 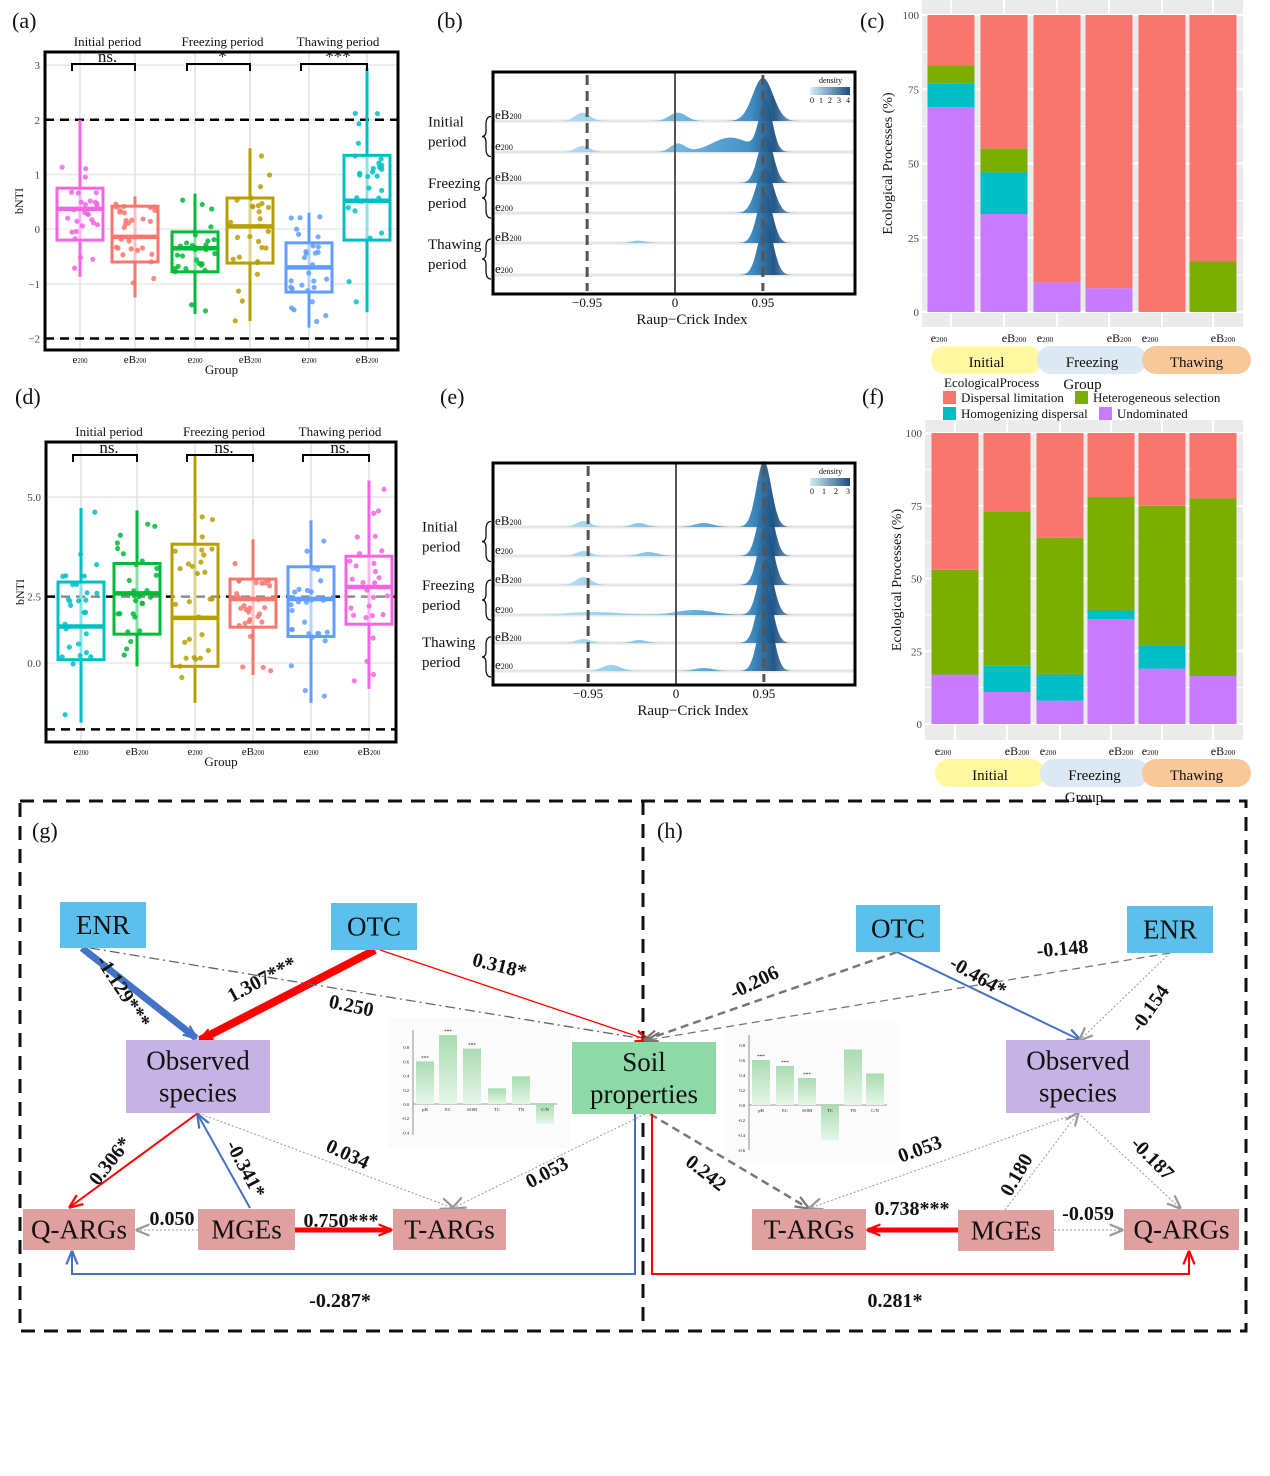 I want to click on node-box-targ, so click(x=809, y=1229).